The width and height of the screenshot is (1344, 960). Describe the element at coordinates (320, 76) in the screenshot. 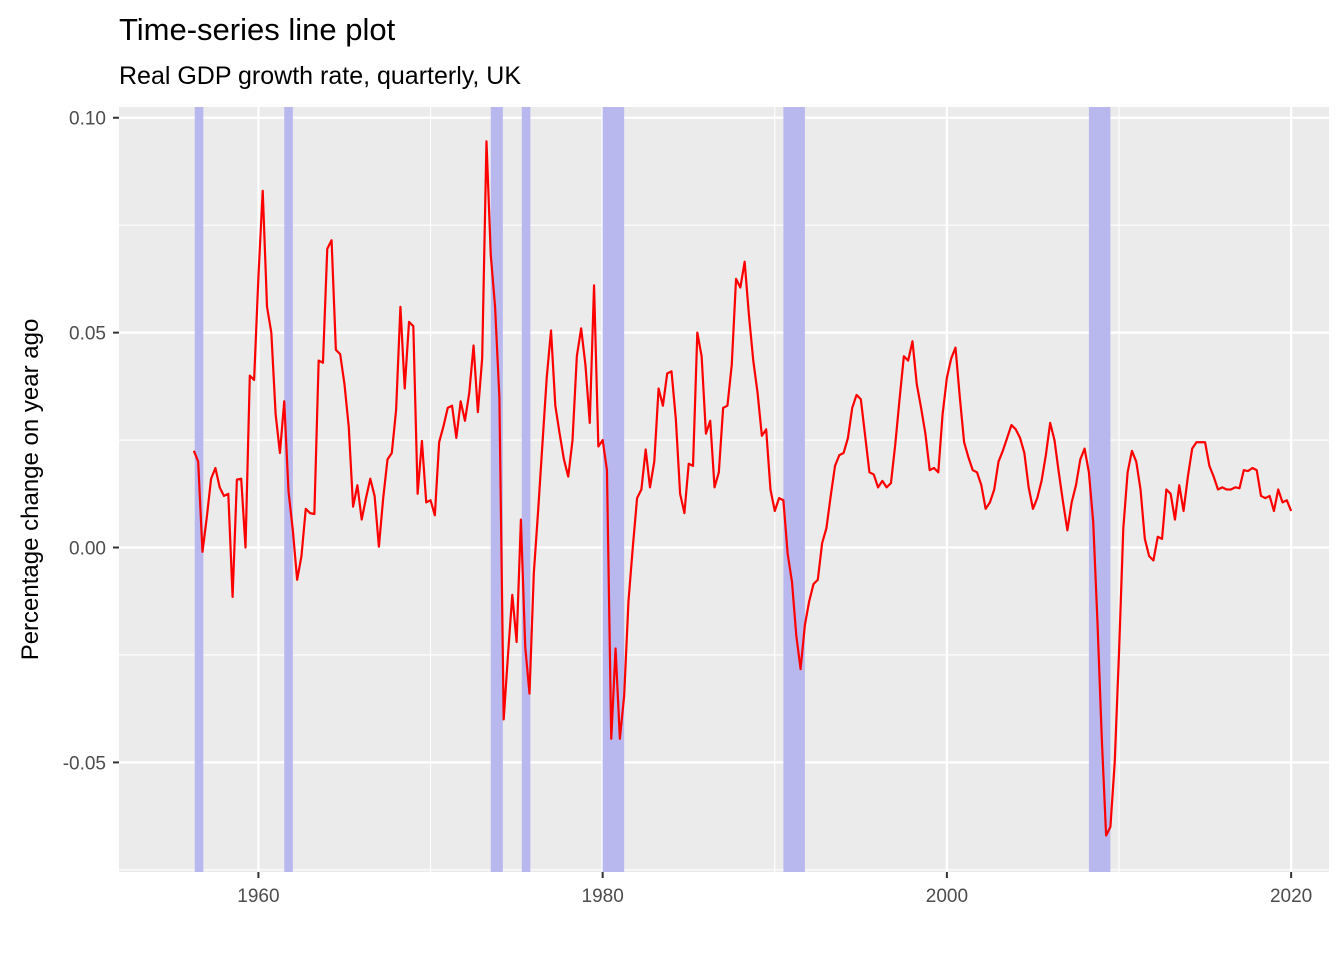

I see `chart-subtitle: Real GDP growth rate, quarterly, UK` at that location.